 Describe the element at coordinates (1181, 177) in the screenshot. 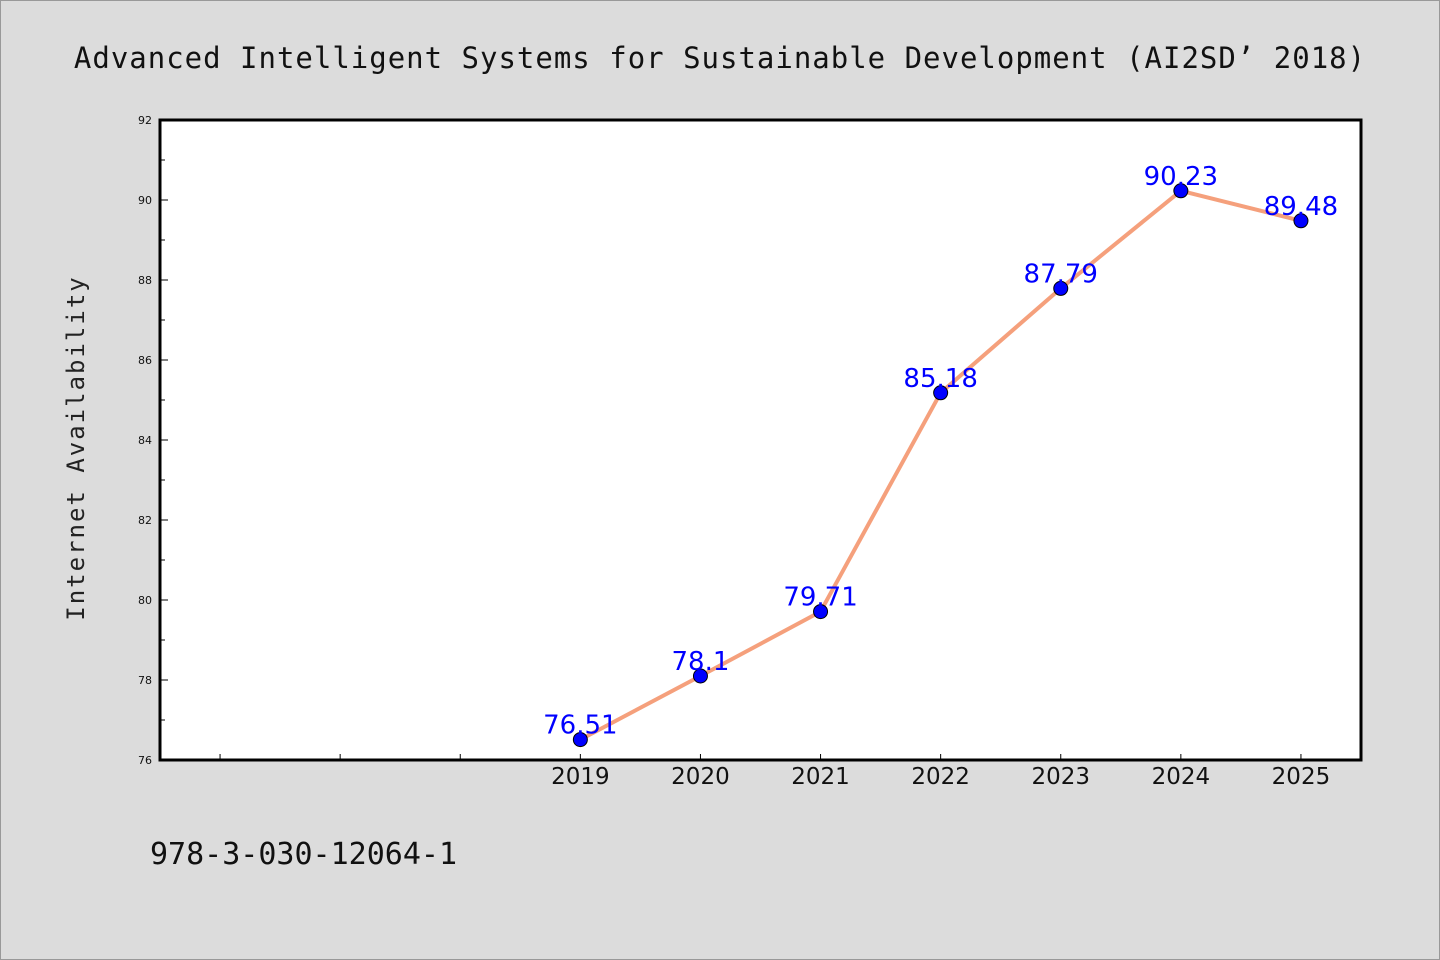

I see `data-label: 90.23` at that location.